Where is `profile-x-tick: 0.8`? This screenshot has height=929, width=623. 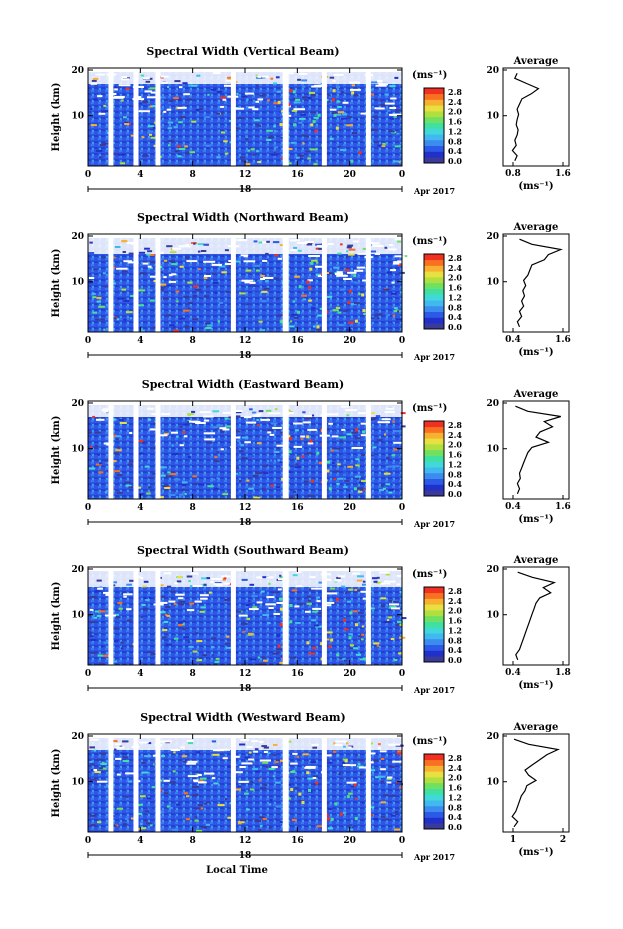
profile-x-tick: 0.8 is located at coordinates (513, 174).